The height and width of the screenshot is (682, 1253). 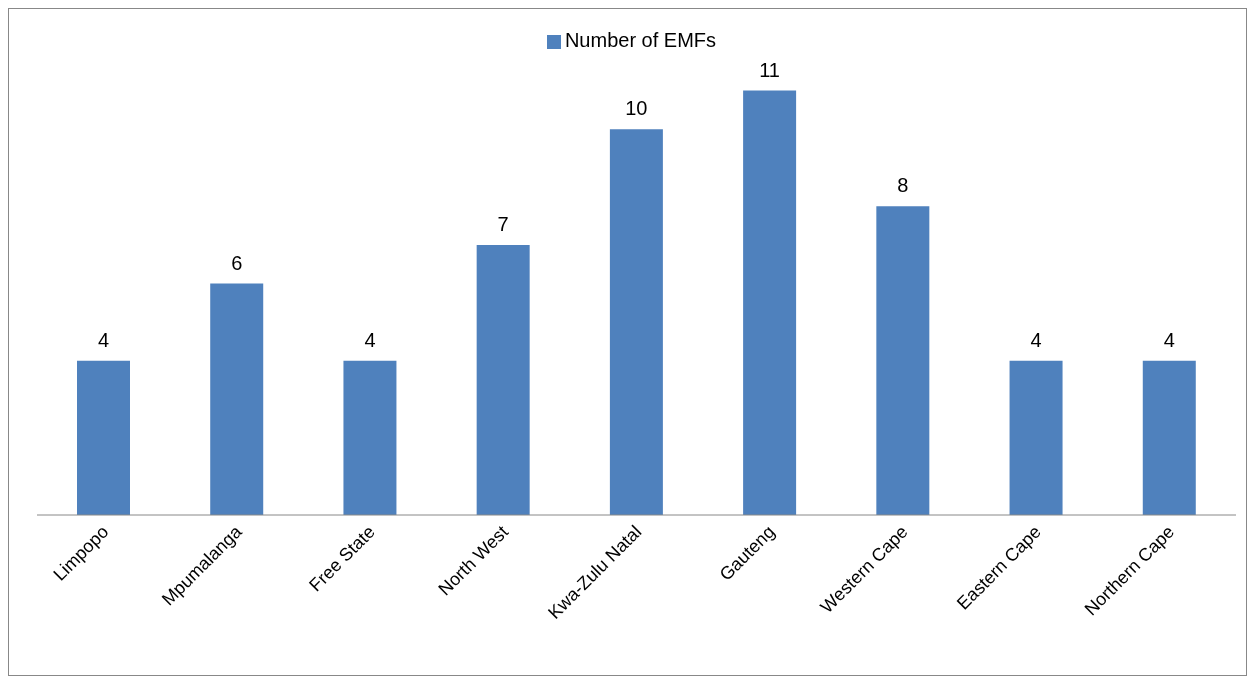 I want to click on legend-label: Number of EMFs, so click(x=640, y=40).